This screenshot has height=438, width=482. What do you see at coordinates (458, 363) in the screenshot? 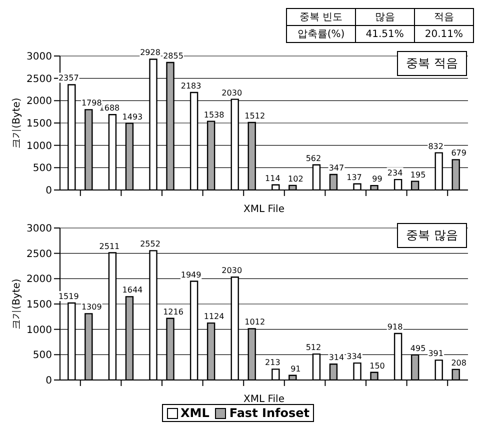
I see `data-label: 208` at bounding box center [458, 363].